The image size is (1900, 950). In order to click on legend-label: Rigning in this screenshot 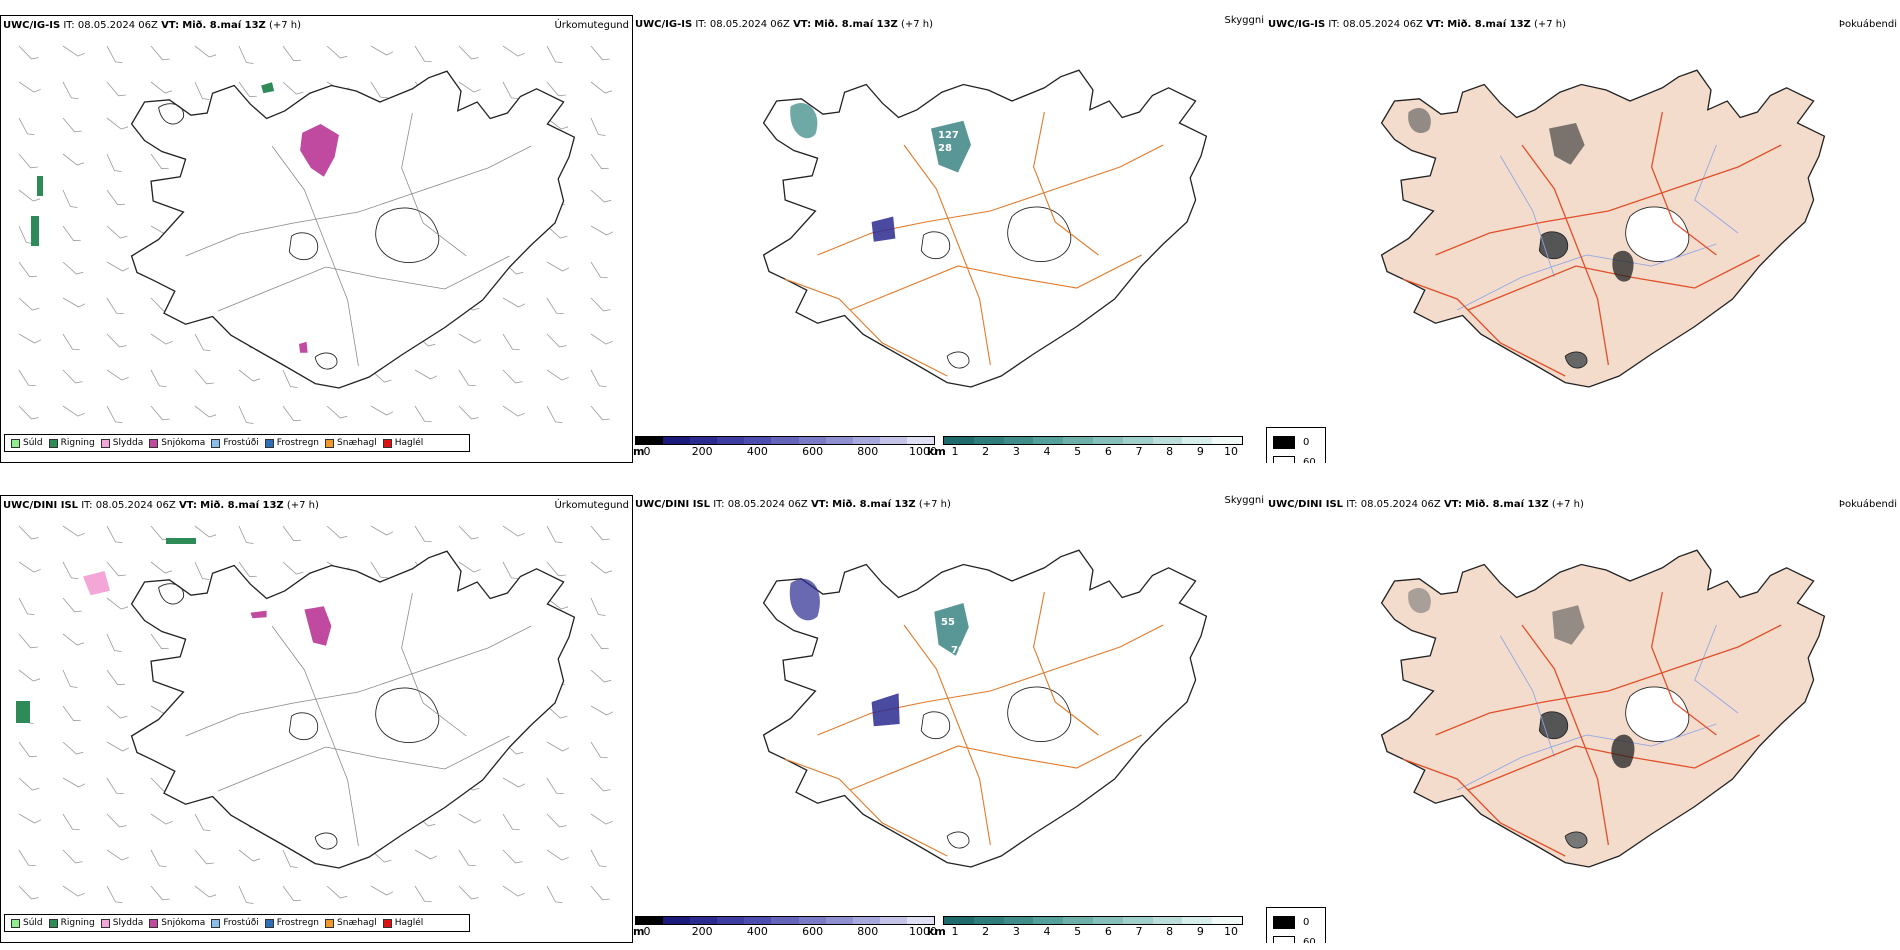, I will do `click(77, 923)`.